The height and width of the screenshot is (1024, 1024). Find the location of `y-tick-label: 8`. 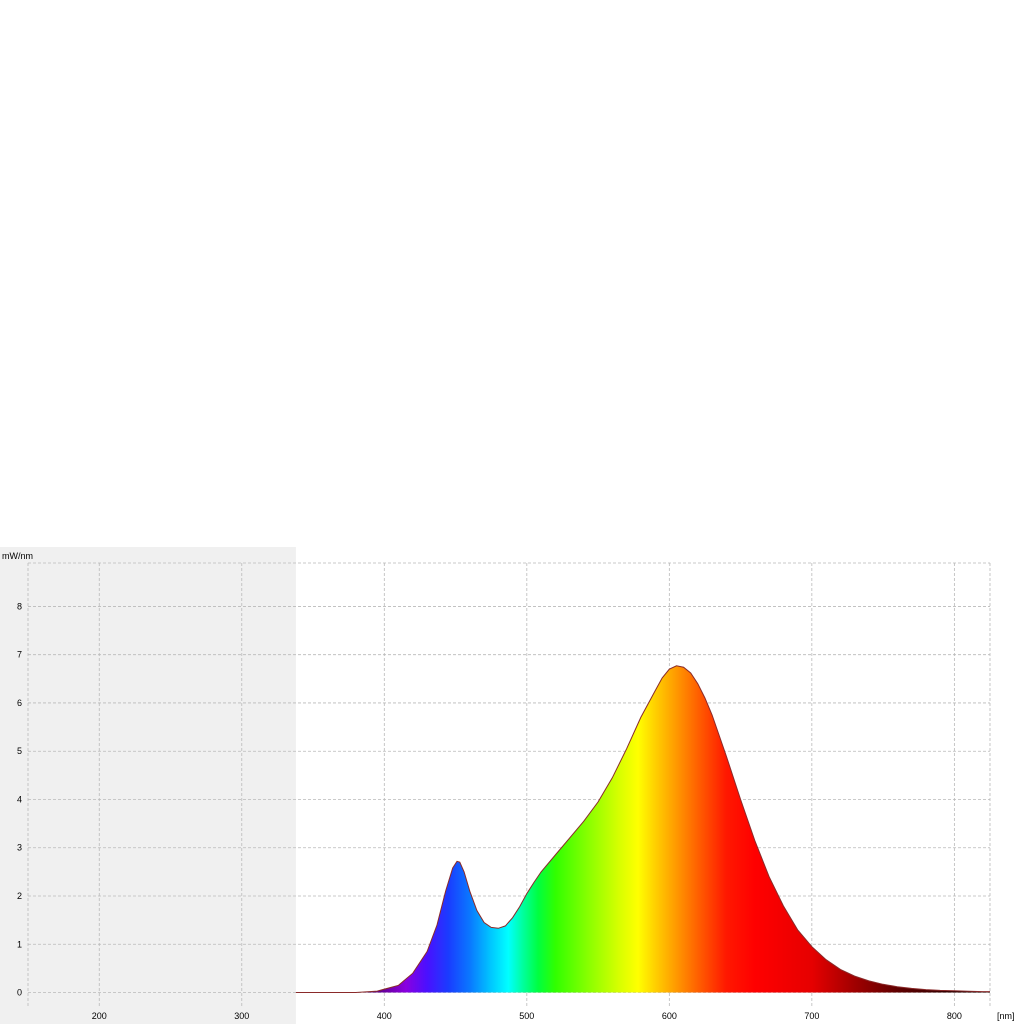

y-tick-label: 8 is located at coordinates (19, 606).